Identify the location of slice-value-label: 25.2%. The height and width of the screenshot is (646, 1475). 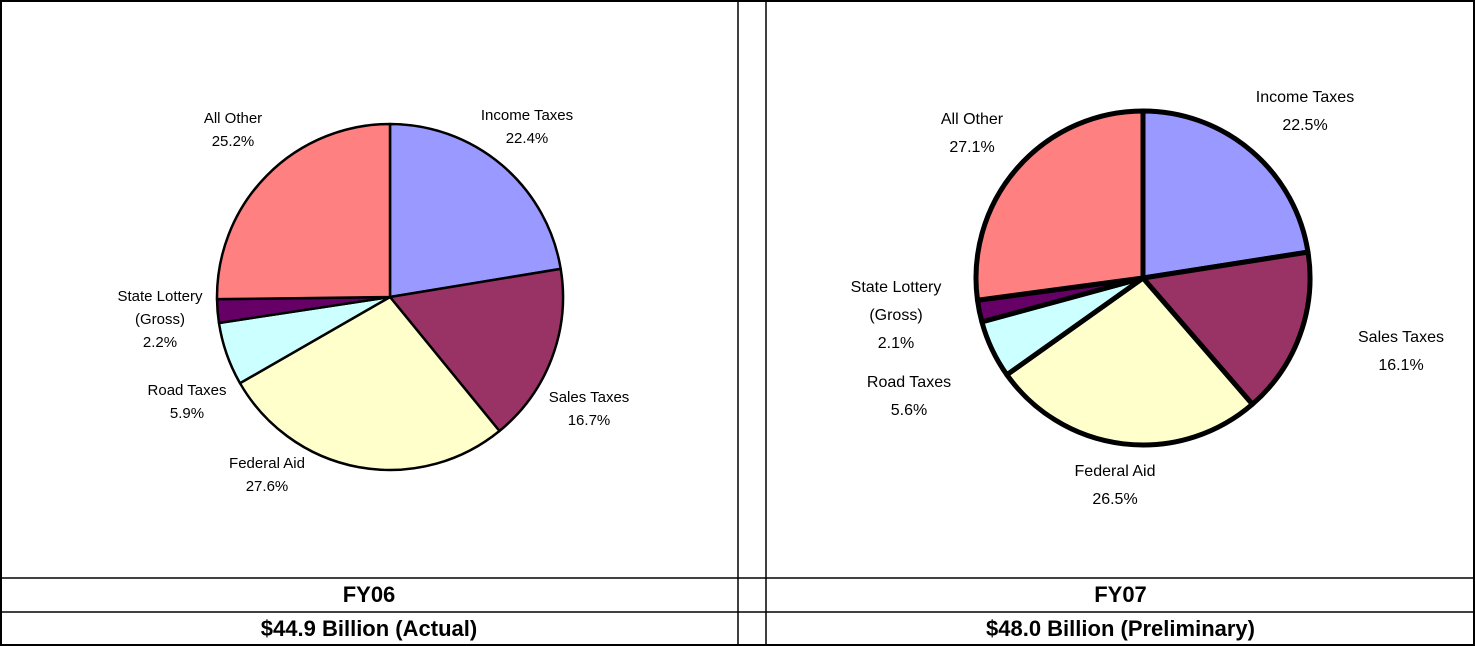
(233, 141).